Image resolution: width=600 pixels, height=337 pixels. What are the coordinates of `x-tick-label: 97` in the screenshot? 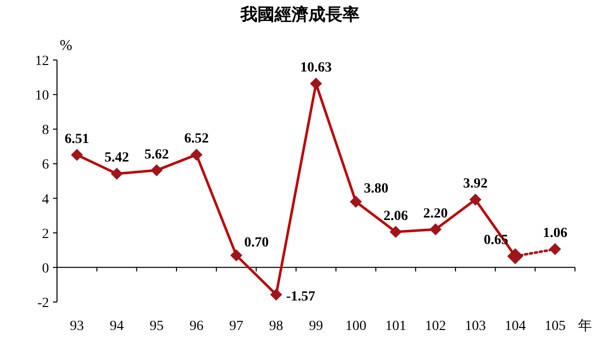 It's located at (236, 326).